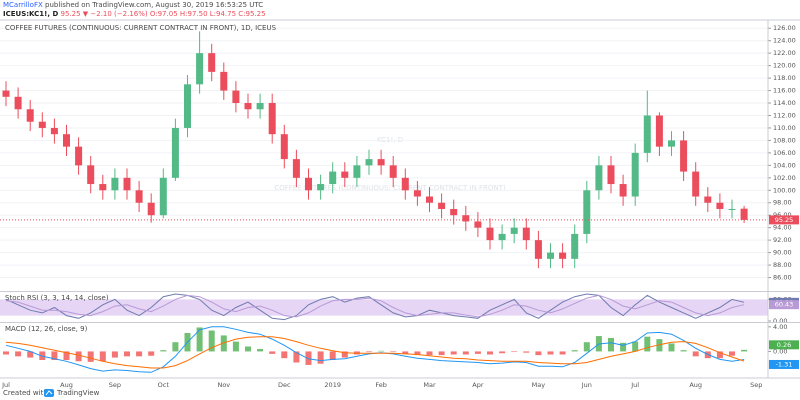 This screenshot has height=400, width=800. What do you see at coordinates (780, 351) in the screenshot?
I see `y-tick-label: 0.00` at bounding box center [780, 351].